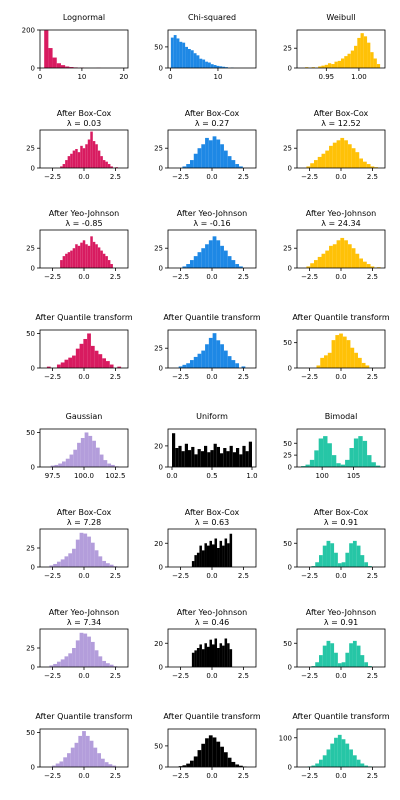 This screenshot has width=400, height=800. What do you see at coordinates (158, 644) in the screenshot?
I see `y-tick-label: 20` at bounding box center [158, 644].